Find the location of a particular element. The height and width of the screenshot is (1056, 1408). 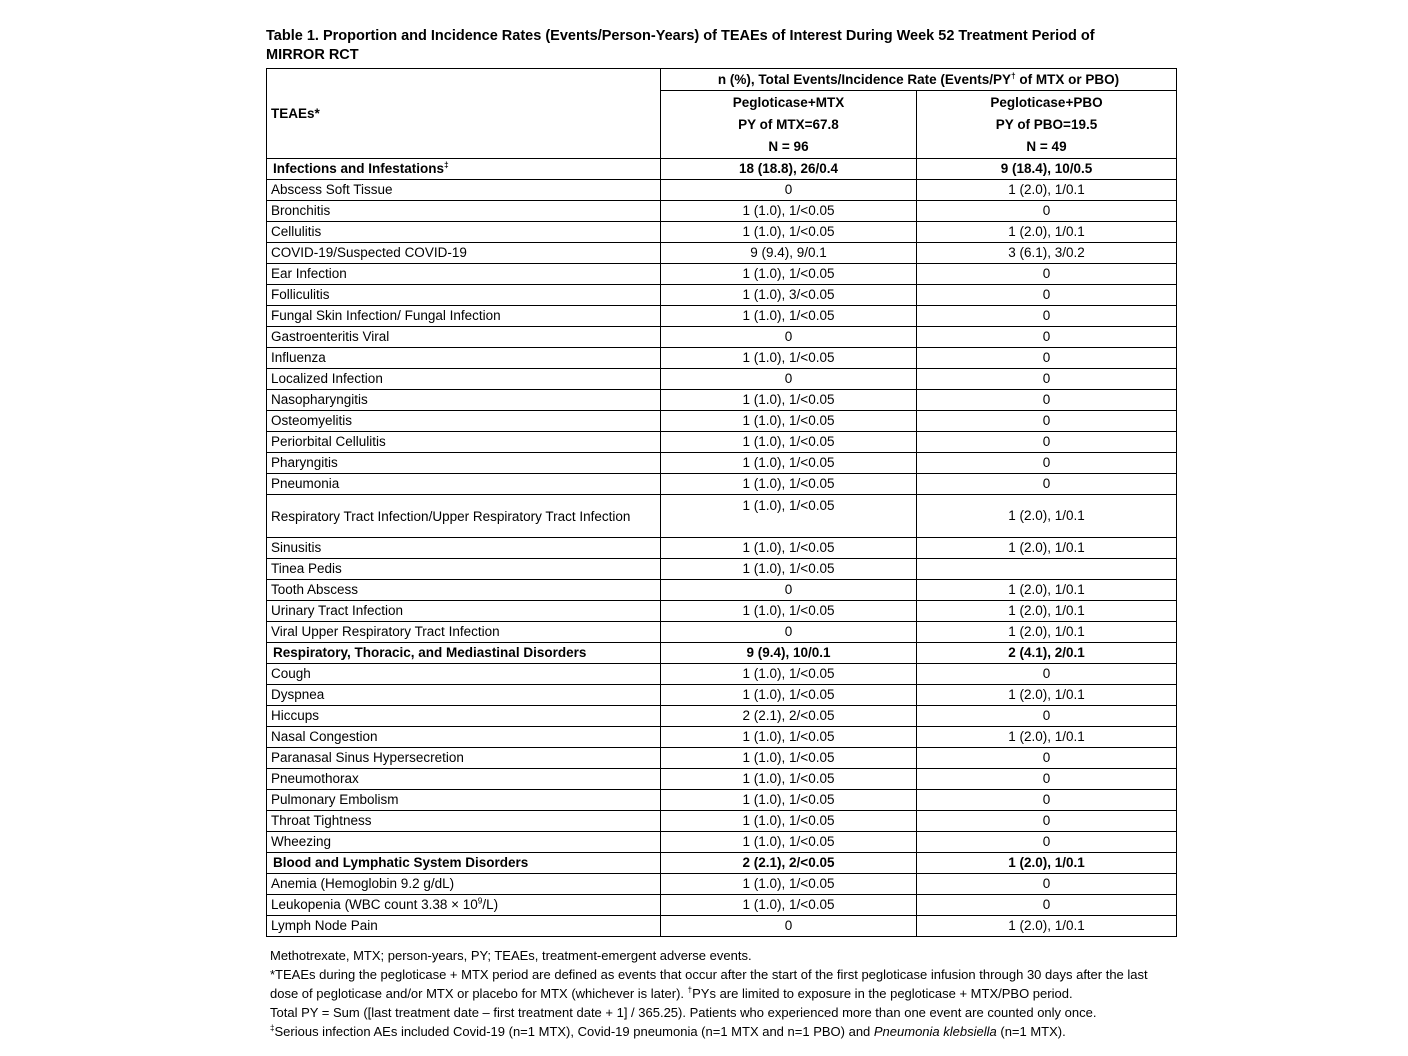

header-pbo-line3: N = 49 is located at coordinates (1046, 146).